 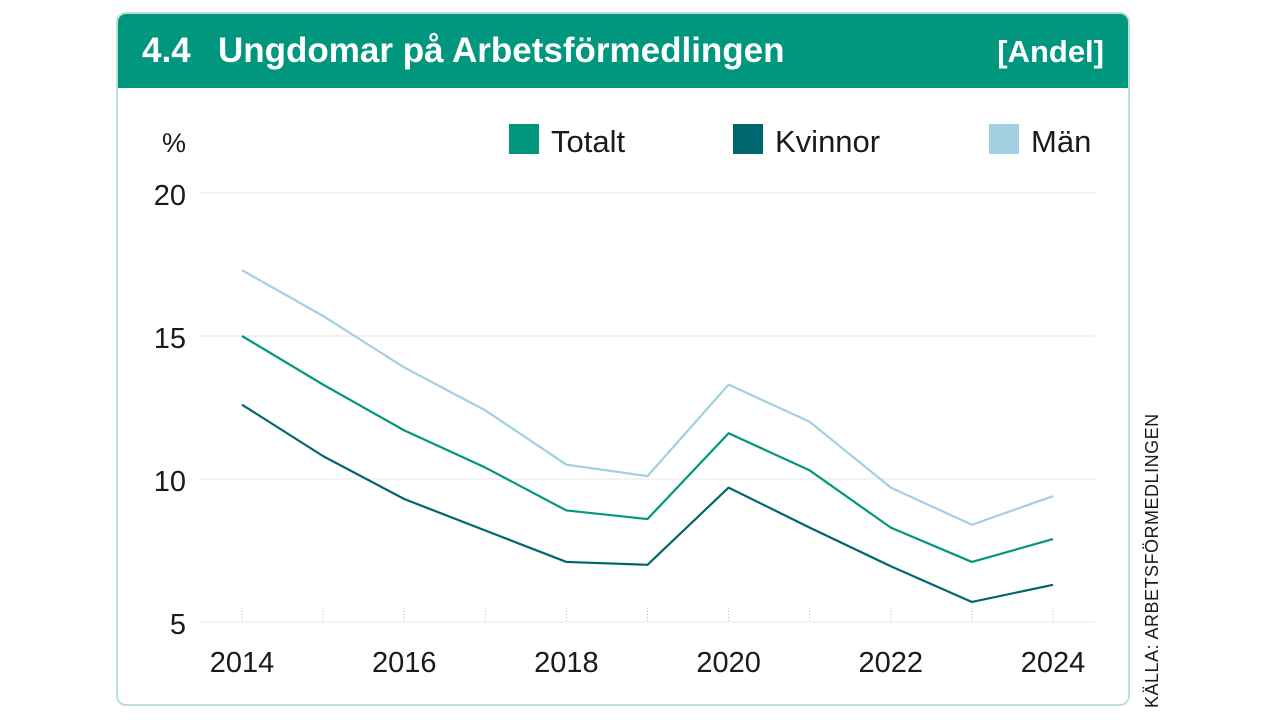 What do you see at coordinates (170, 339) in the screenshot?
I see `y-tick-label: 15` at bounding box center [170, 339].